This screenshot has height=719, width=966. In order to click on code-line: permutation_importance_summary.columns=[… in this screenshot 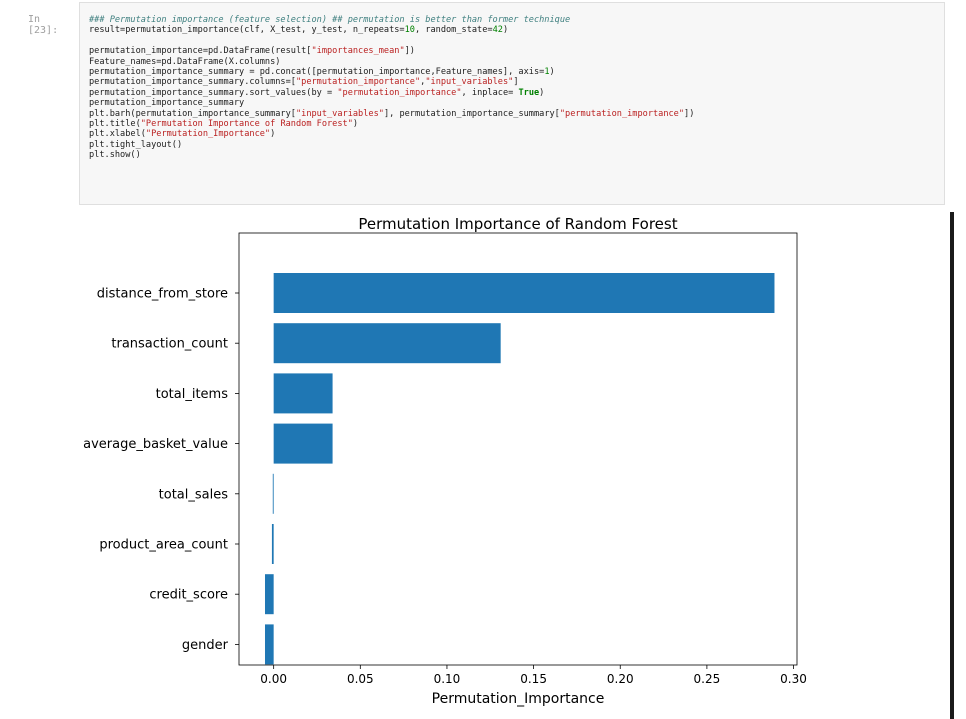, I will do `click(516, 82)`.